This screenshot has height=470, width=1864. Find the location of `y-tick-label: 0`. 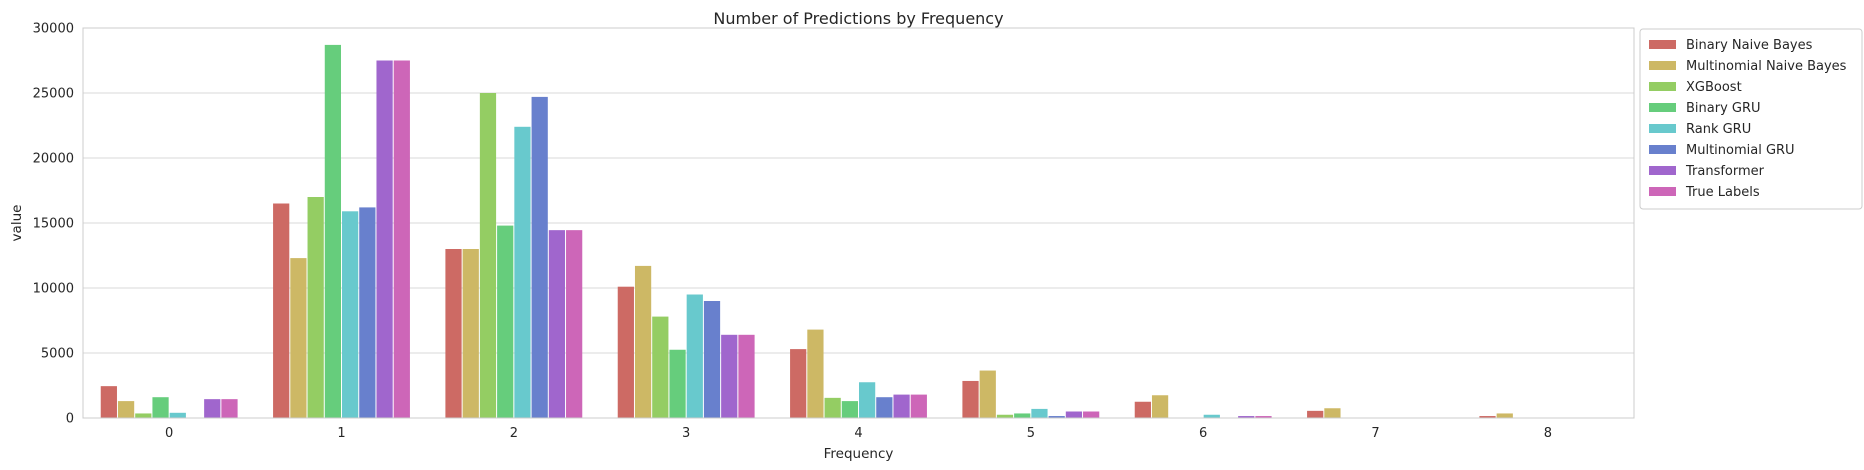

y-tick-label: 0 is located at coordinates (70, 419).